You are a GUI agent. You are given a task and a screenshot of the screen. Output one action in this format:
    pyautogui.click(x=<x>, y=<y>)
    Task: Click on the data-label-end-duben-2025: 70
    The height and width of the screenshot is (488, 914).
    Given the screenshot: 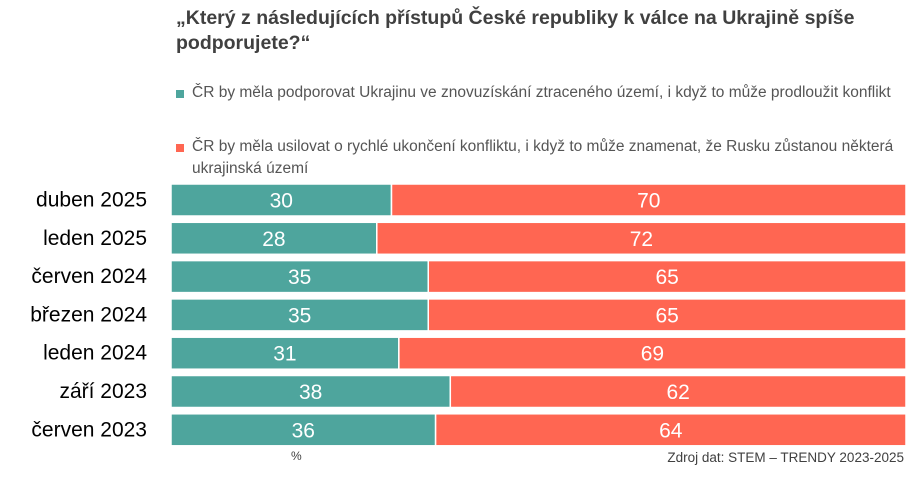 What is the action you would take?
    pyautogui.click(x=648, y=201)
    